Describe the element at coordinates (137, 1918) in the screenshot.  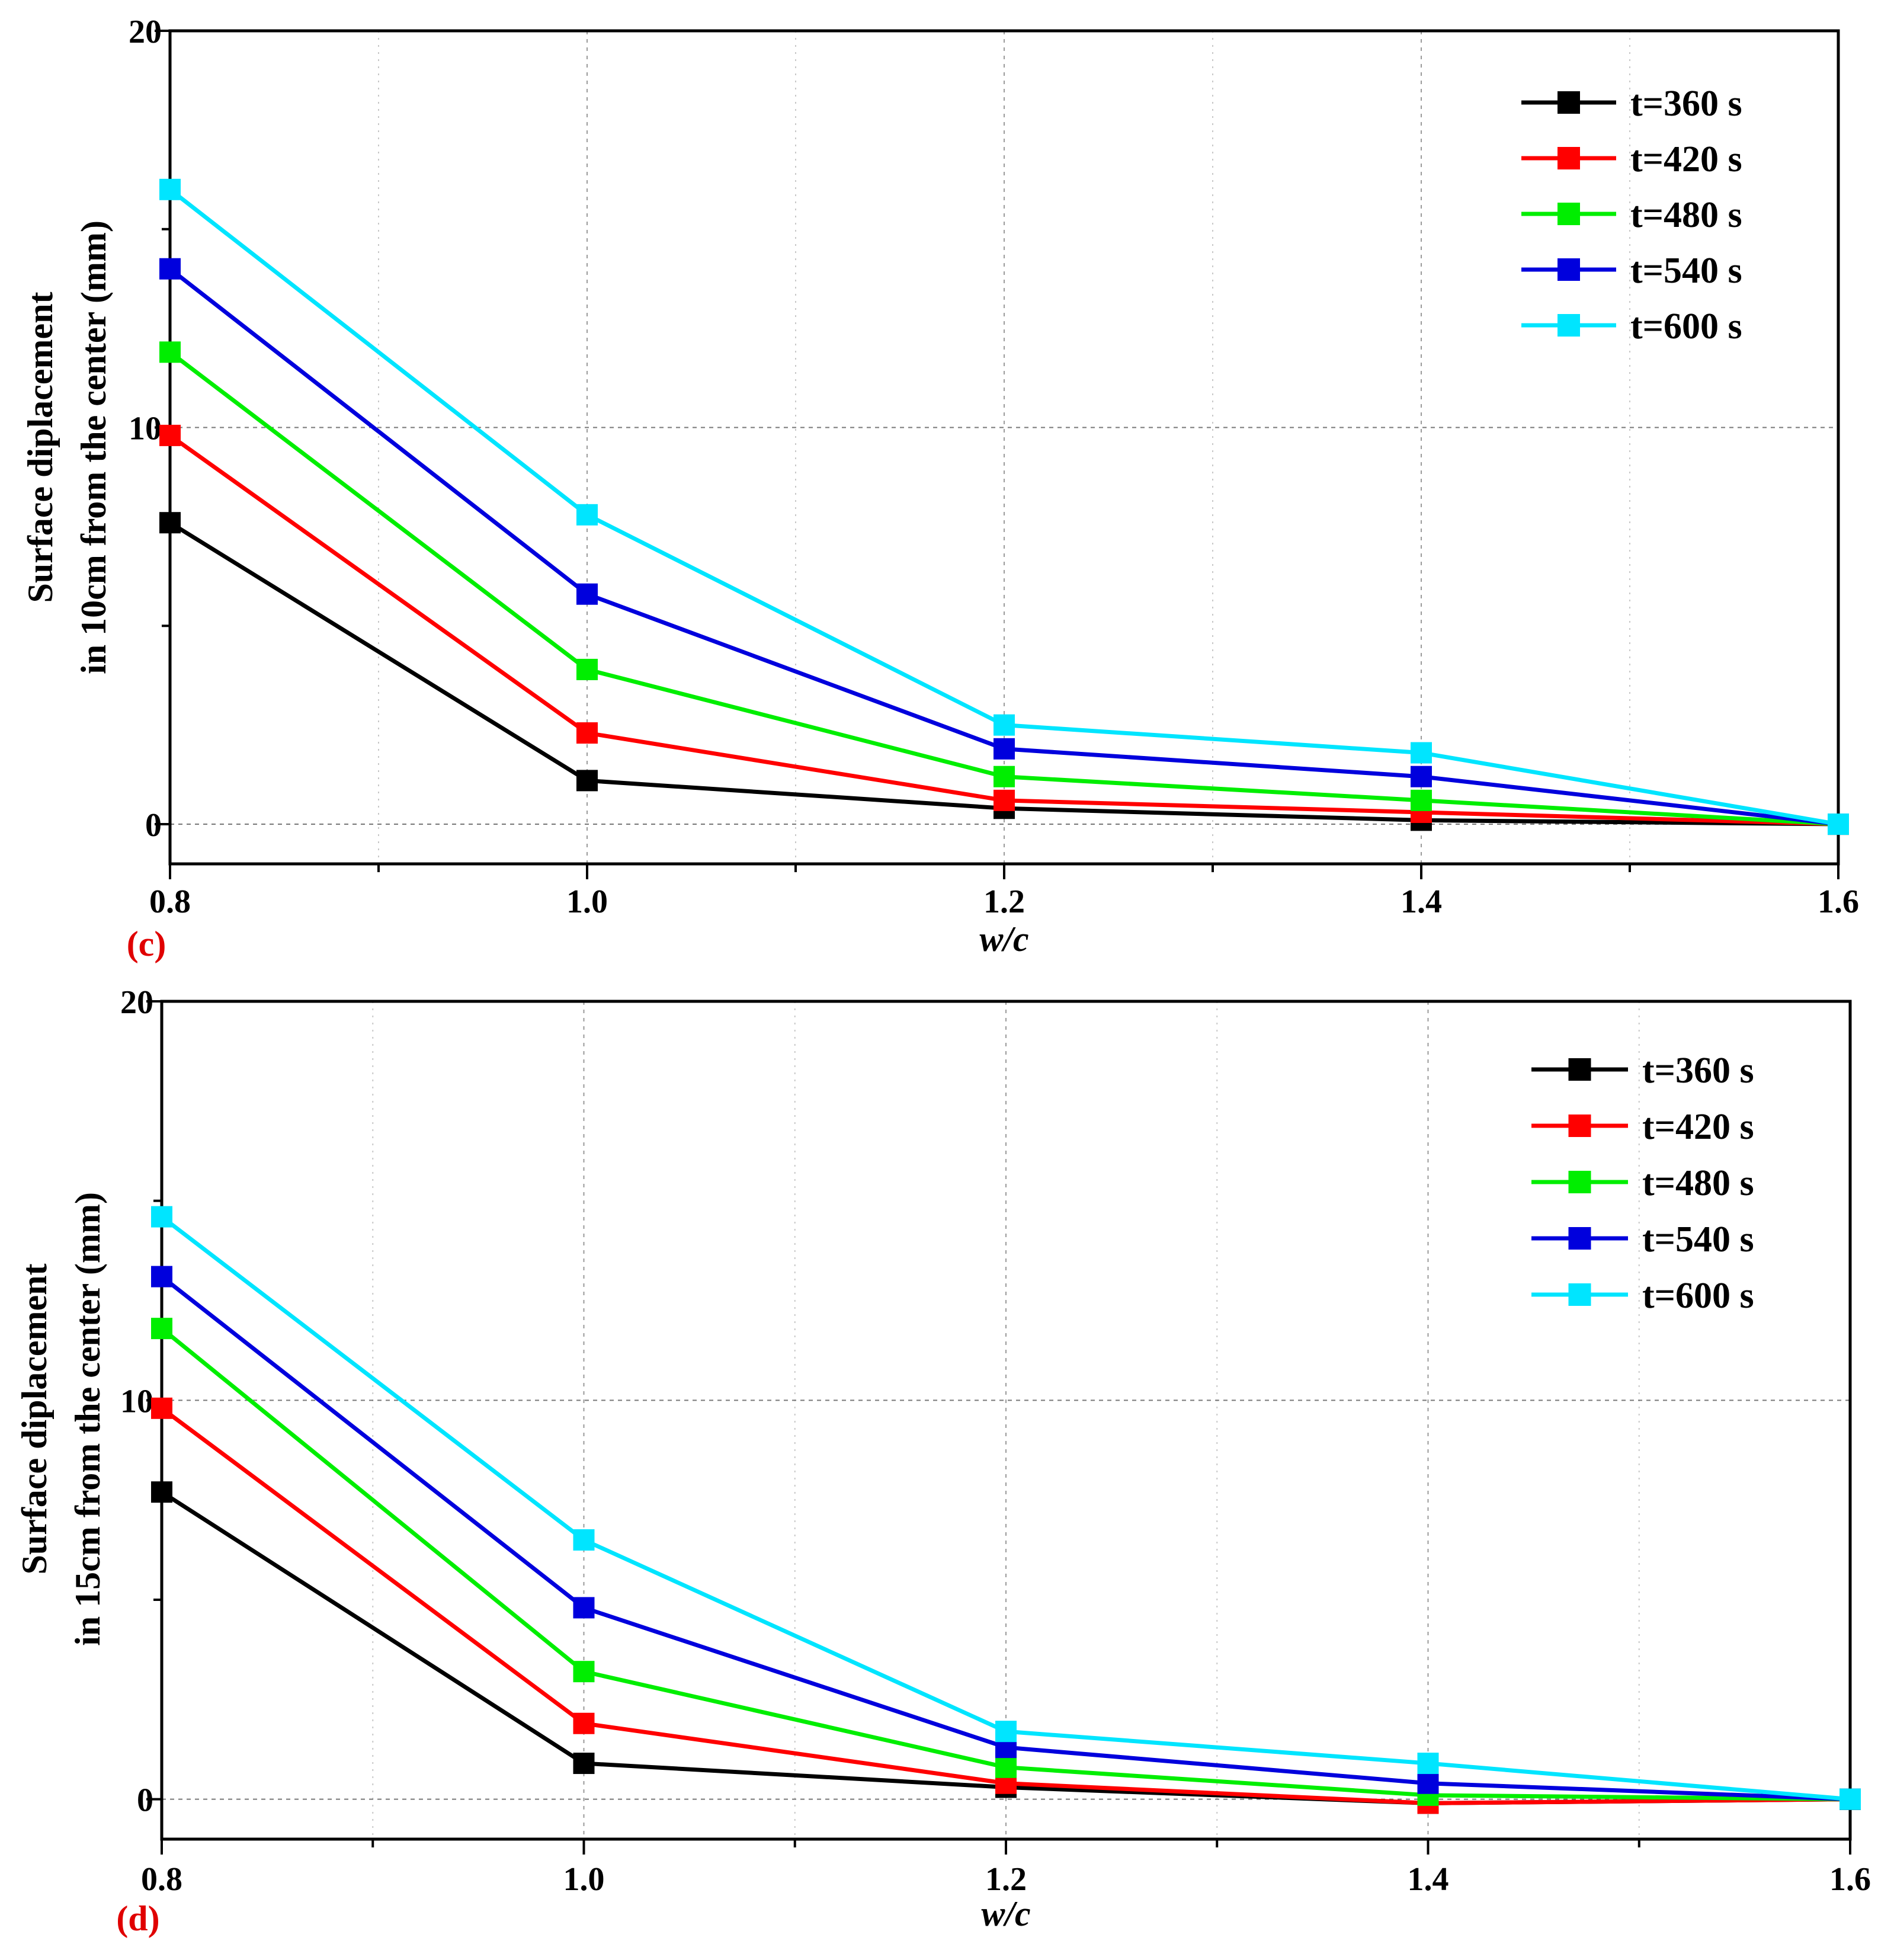
I see `panel-label: (d)` at that location.